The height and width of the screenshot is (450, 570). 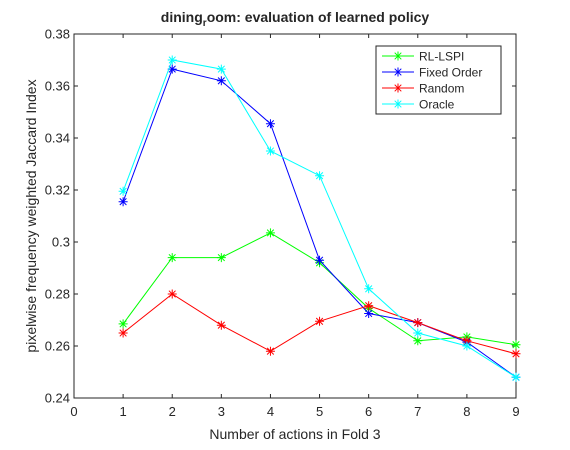 What do you see at coordinates (294, 434) in the screenshot?
I see `x-axis-label: Number of actions in Fold 3` at bounding box center [294, 434].